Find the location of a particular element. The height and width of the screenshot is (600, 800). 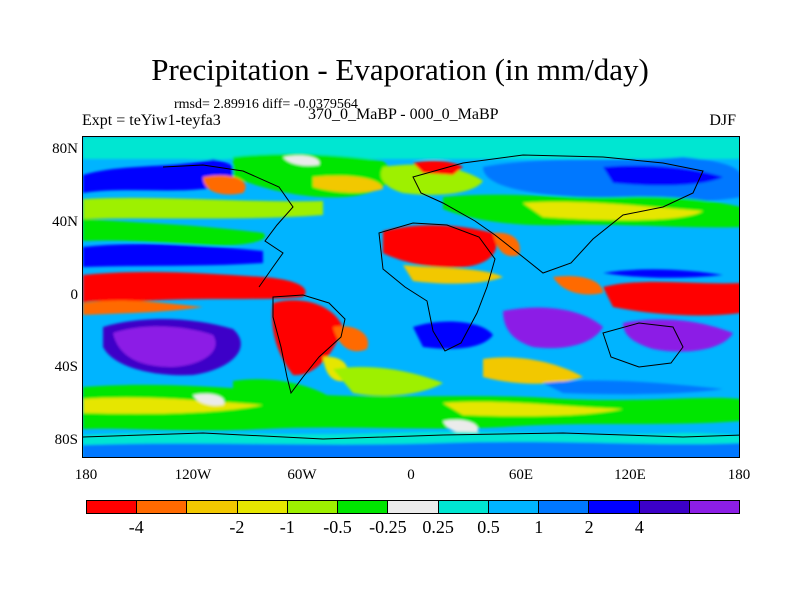

lon-label: 60W is located at coordinates (302, 475).